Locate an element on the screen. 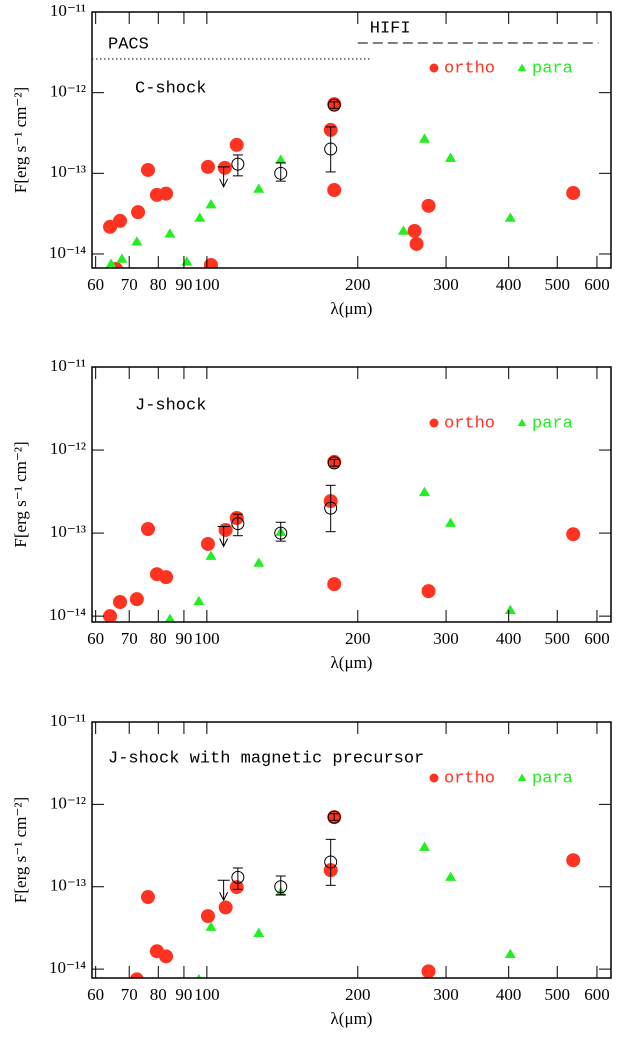  y-axis-label: F[erg s⁻¹ cm⁻²] is located at coordinates (20, 140).